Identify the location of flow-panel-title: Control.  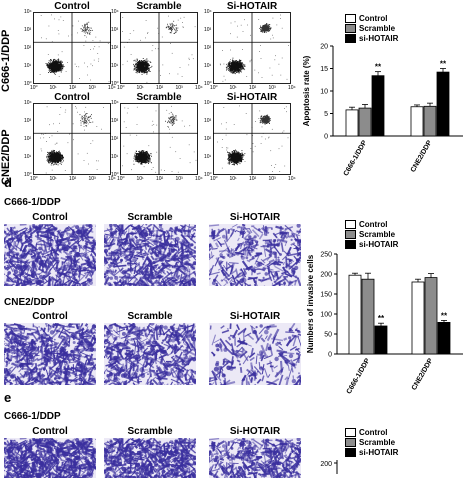
(72, 97).